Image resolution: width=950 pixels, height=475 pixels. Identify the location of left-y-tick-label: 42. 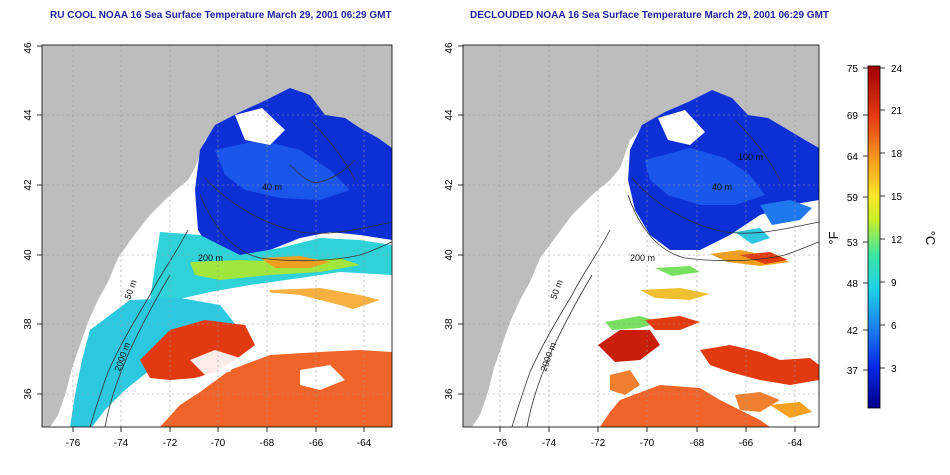
(28, 185).